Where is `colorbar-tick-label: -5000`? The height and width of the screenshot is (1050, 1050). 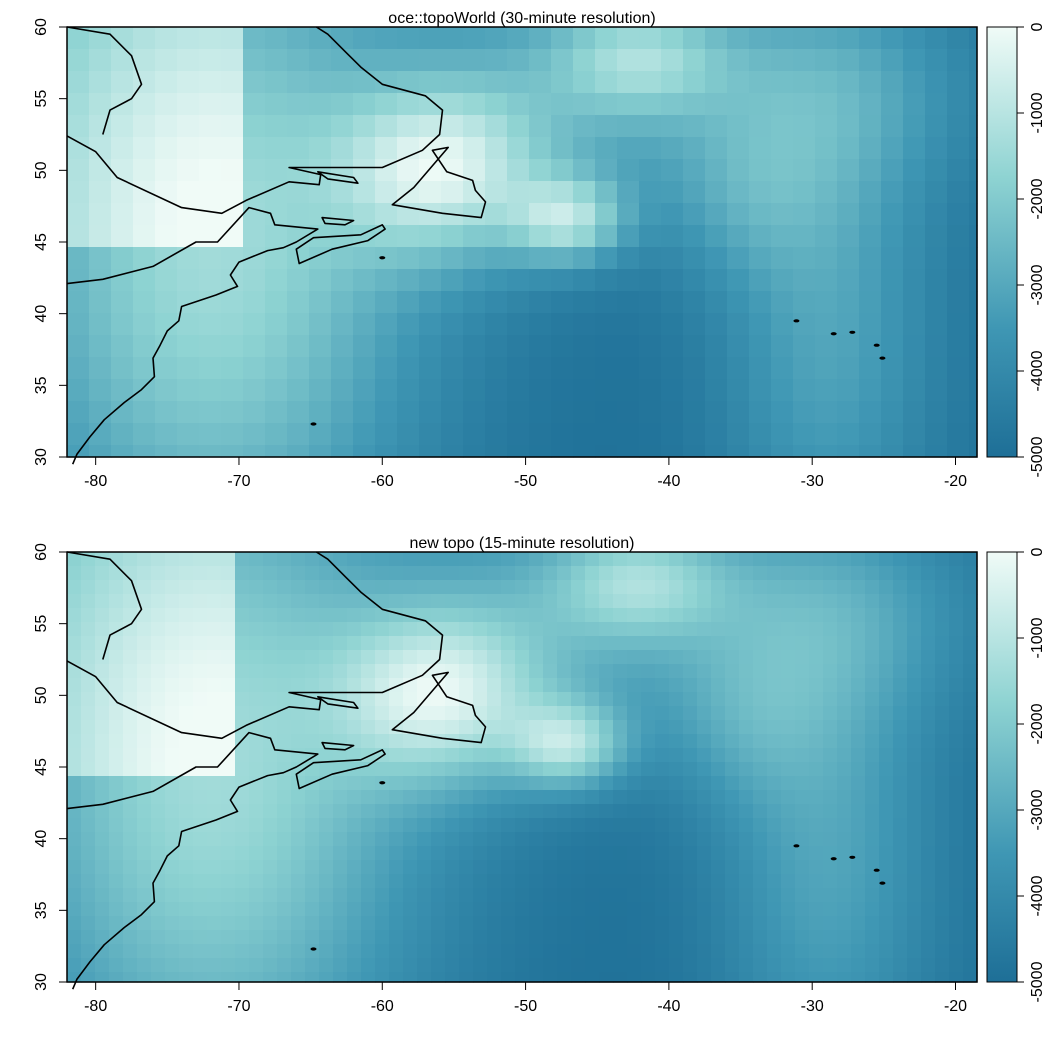 colorbar-tick-label: -5000 is located at coordinates (1037, 456).